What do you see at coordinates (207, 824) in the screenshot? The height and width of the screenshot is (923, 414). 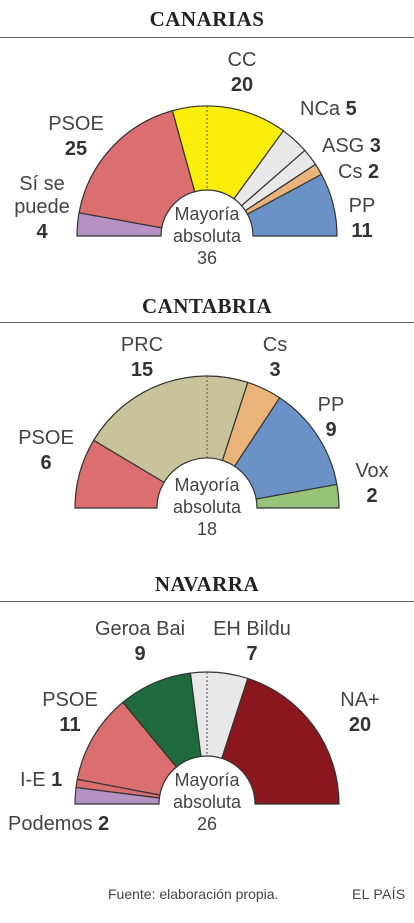 I see `majority-value: 26` at bounding box center [207, 824].